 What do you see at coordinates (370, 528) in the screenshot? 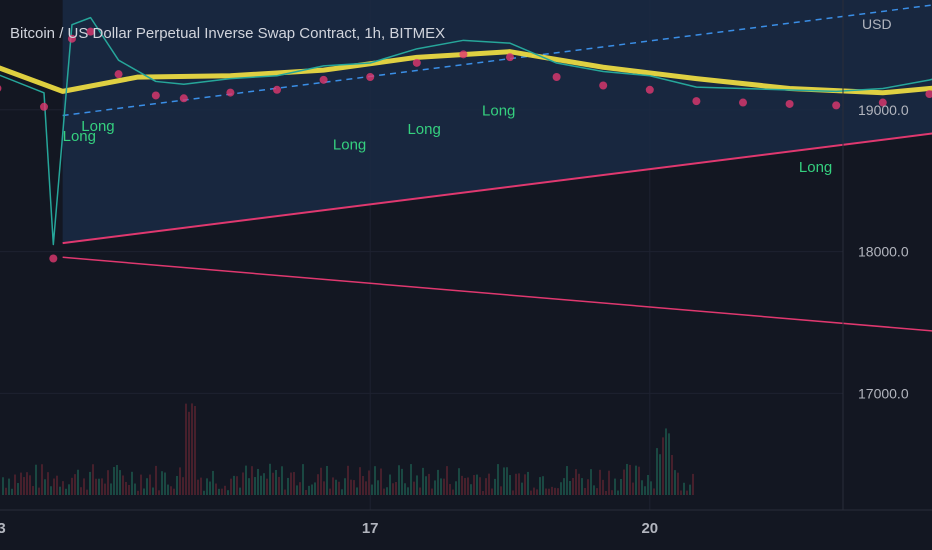
I see `time-tick-label: 17` at bounding box center [370, 528].